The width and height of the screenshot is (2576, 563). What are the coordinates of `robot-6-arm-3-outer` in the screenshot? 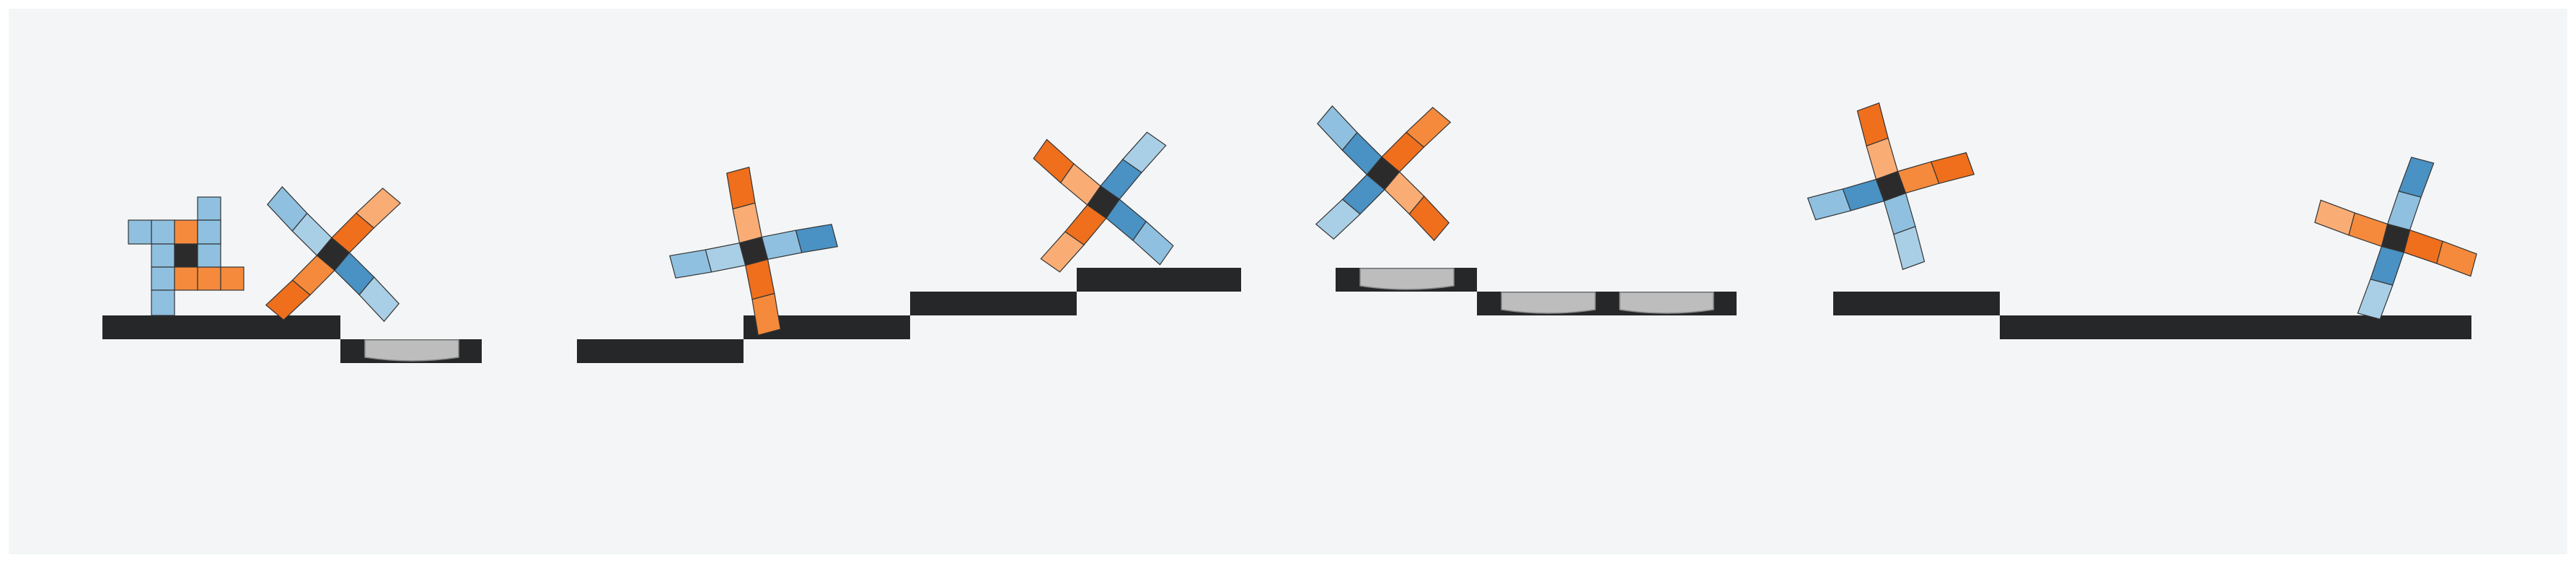 It's located at (1829, 205).